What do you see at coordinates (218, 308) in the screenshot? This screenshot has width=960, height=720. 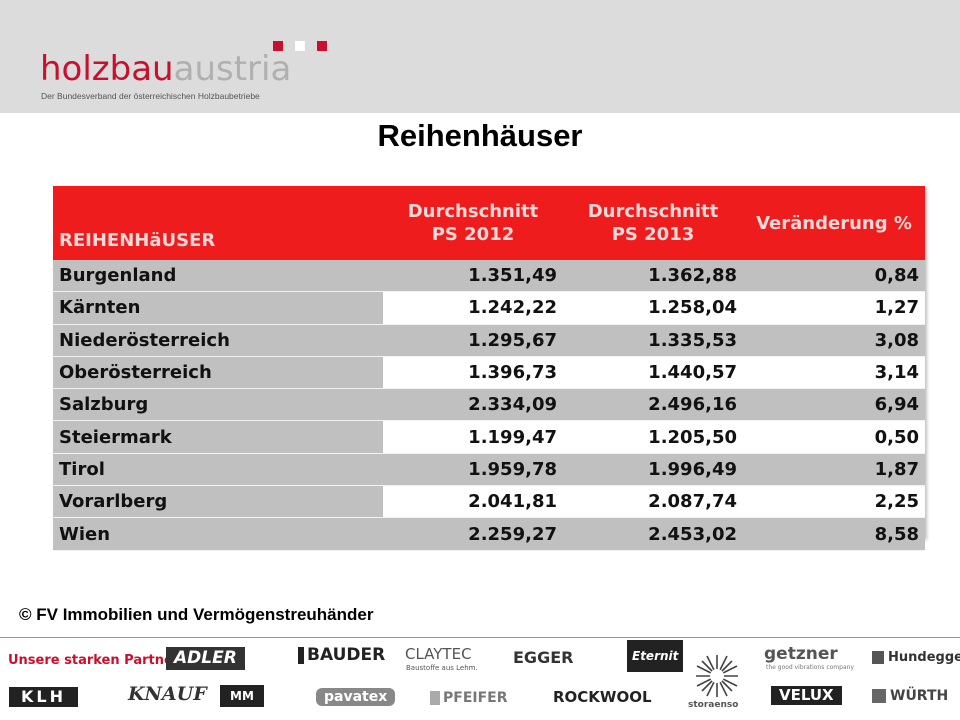 I see `region-cell: Kärnten` at bounding box center [218, 308].